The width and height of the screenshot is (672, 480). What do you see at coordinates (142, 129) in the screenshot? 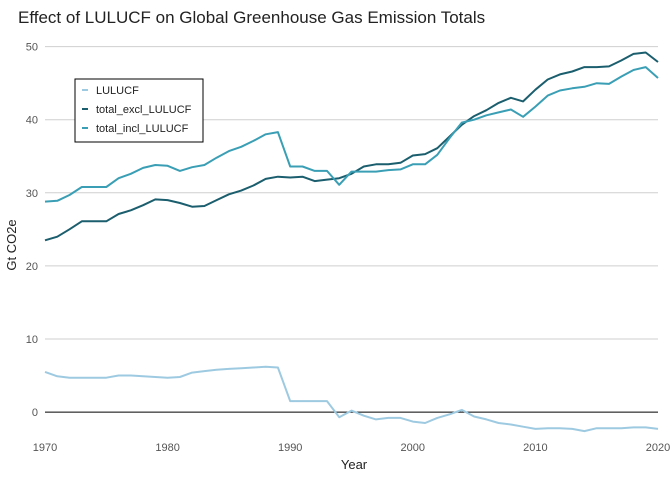
I see `legend-label-total_incl_LULUCF: total_incl_LULUCF` at bounding box center [142, 129].